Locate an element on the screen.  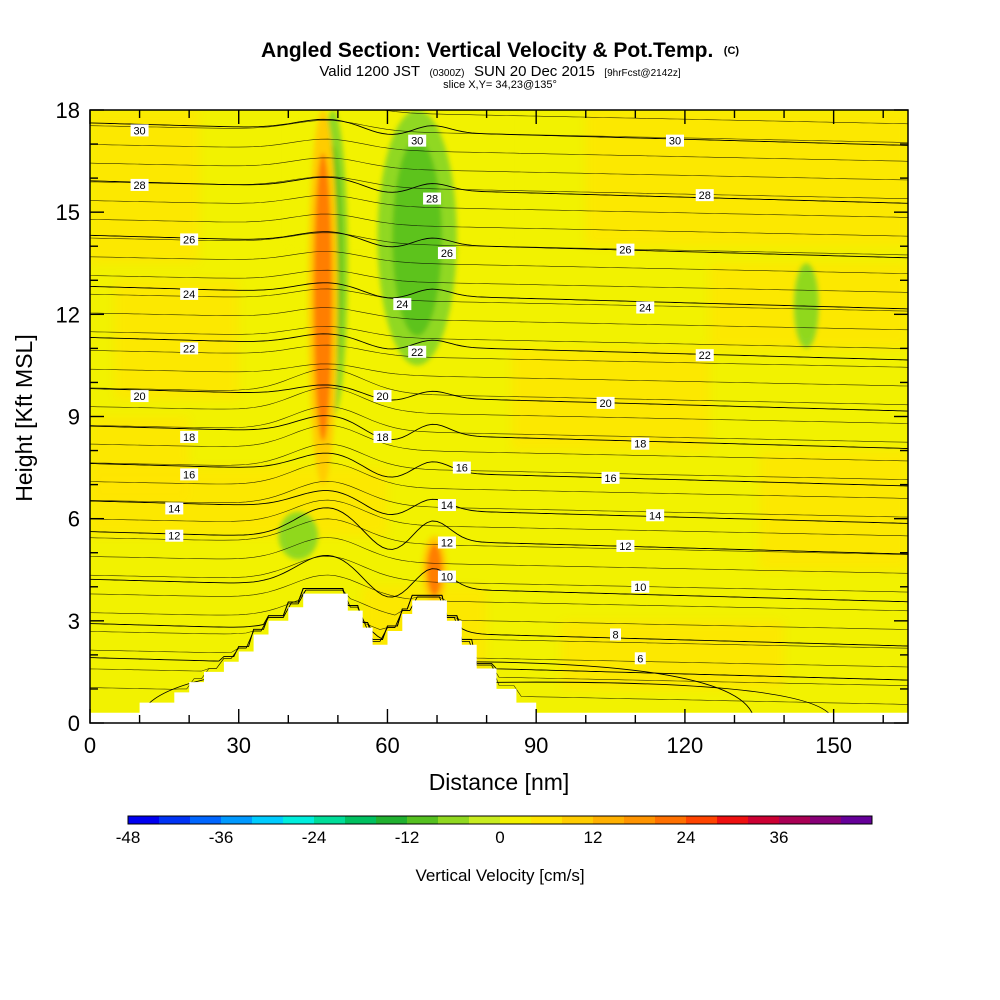
y-tick-label: 6 is located at coordinates (74, 519).